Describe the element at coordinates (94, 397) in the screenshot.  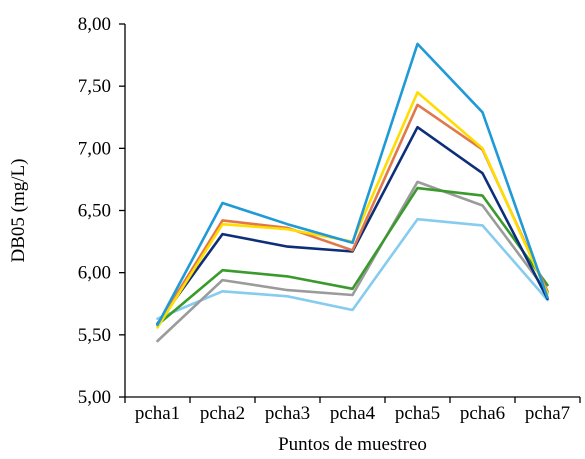
I see `y-tick-label: 5,00` at that location.